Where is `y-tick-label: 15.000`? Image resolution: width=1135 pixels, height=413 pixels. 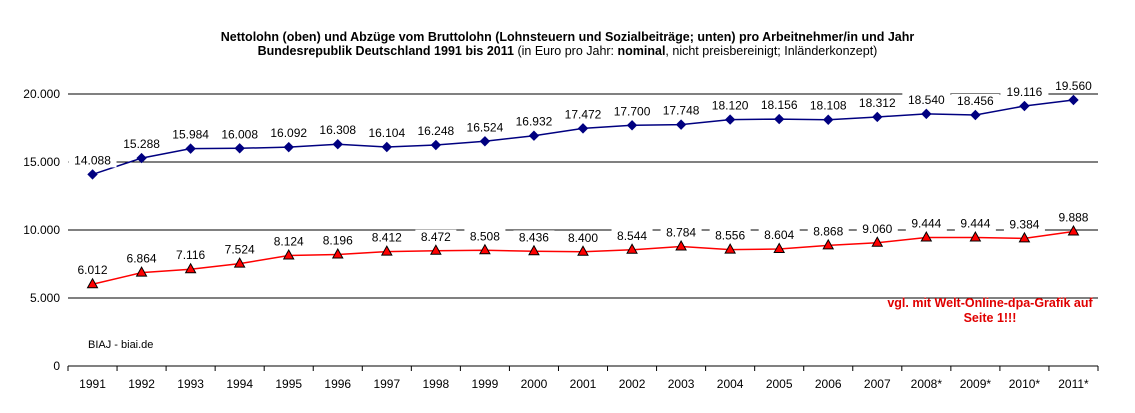
y-tick-label: 15.000 is located at coordinates (41, 162).